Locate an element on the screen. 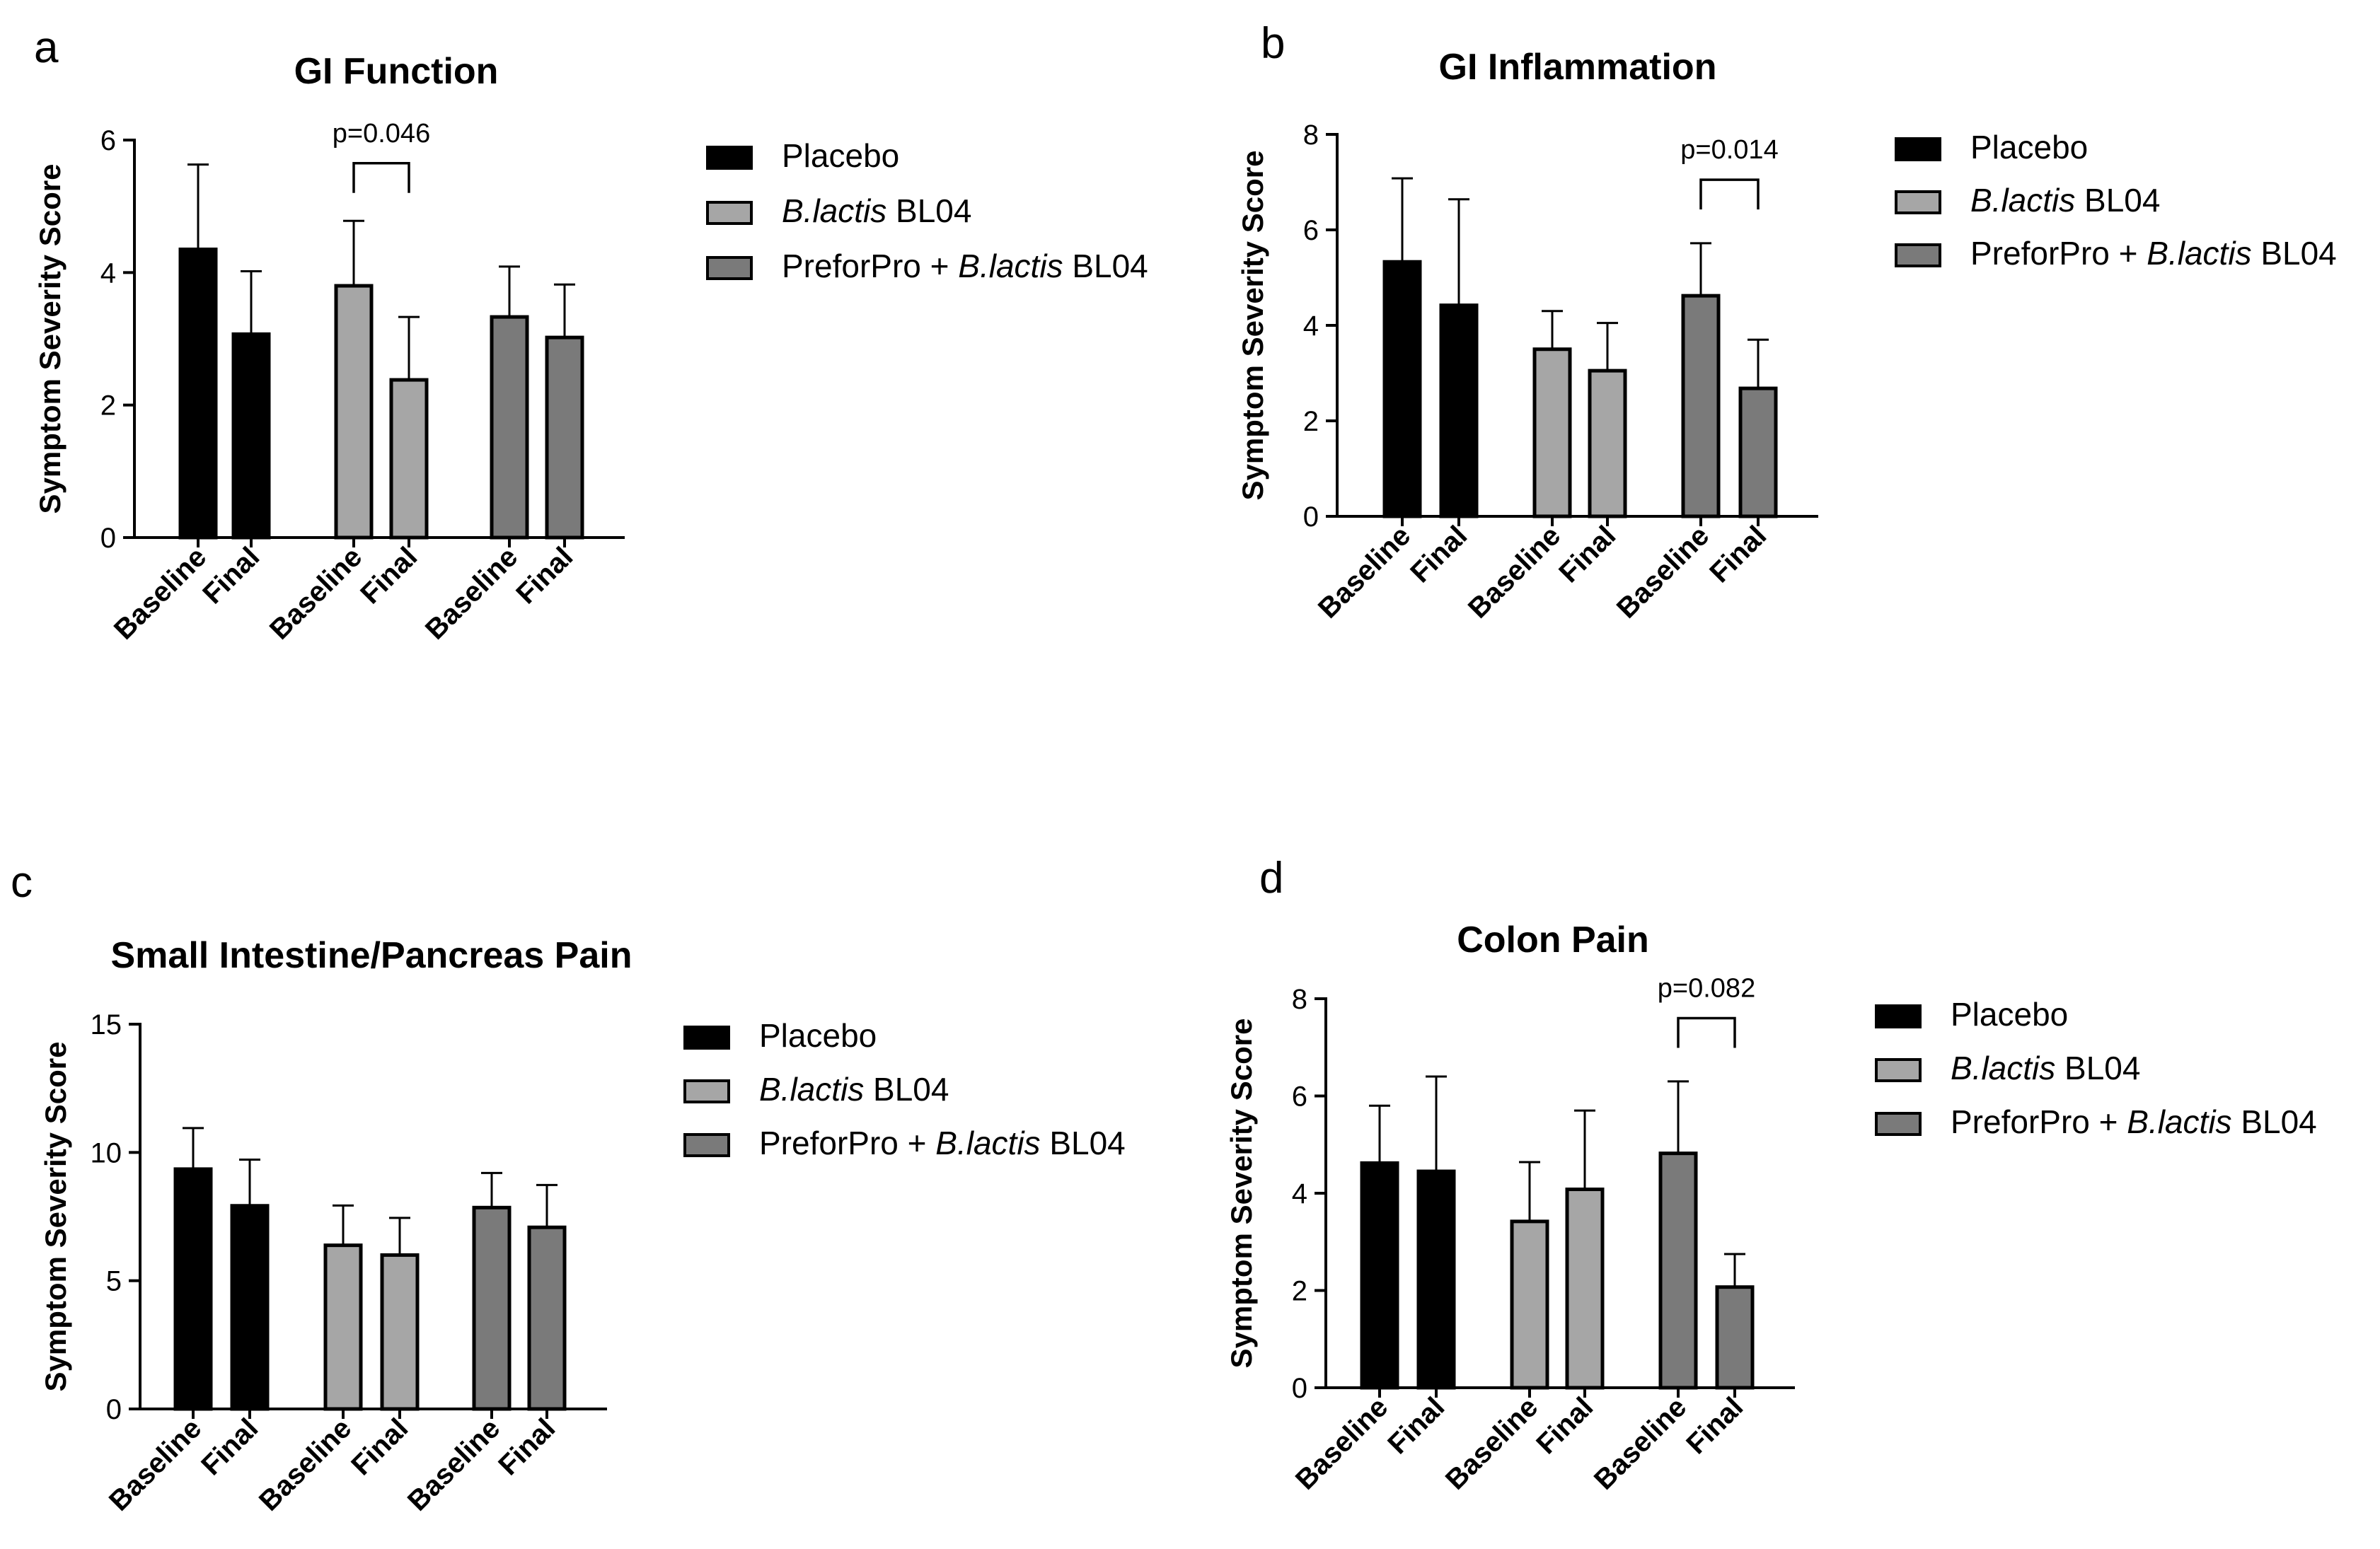 This screenshot has height=1549, width=2380. p-value-label: p=0.014 is located at coordinates (1729, 150).